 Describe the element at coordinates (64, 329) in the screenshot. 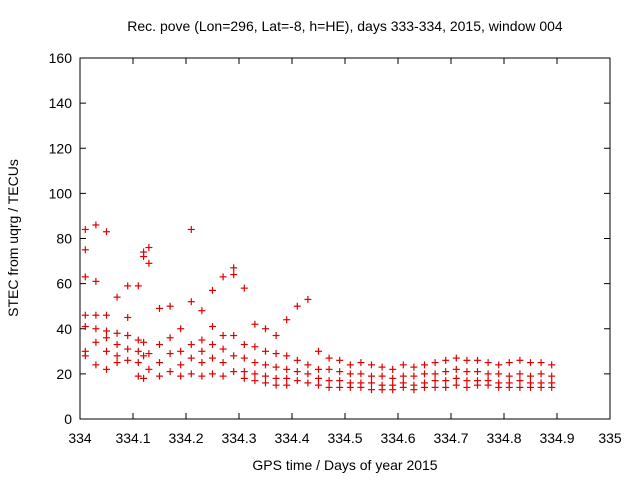

I see `y-tick-label: 40` at that location.